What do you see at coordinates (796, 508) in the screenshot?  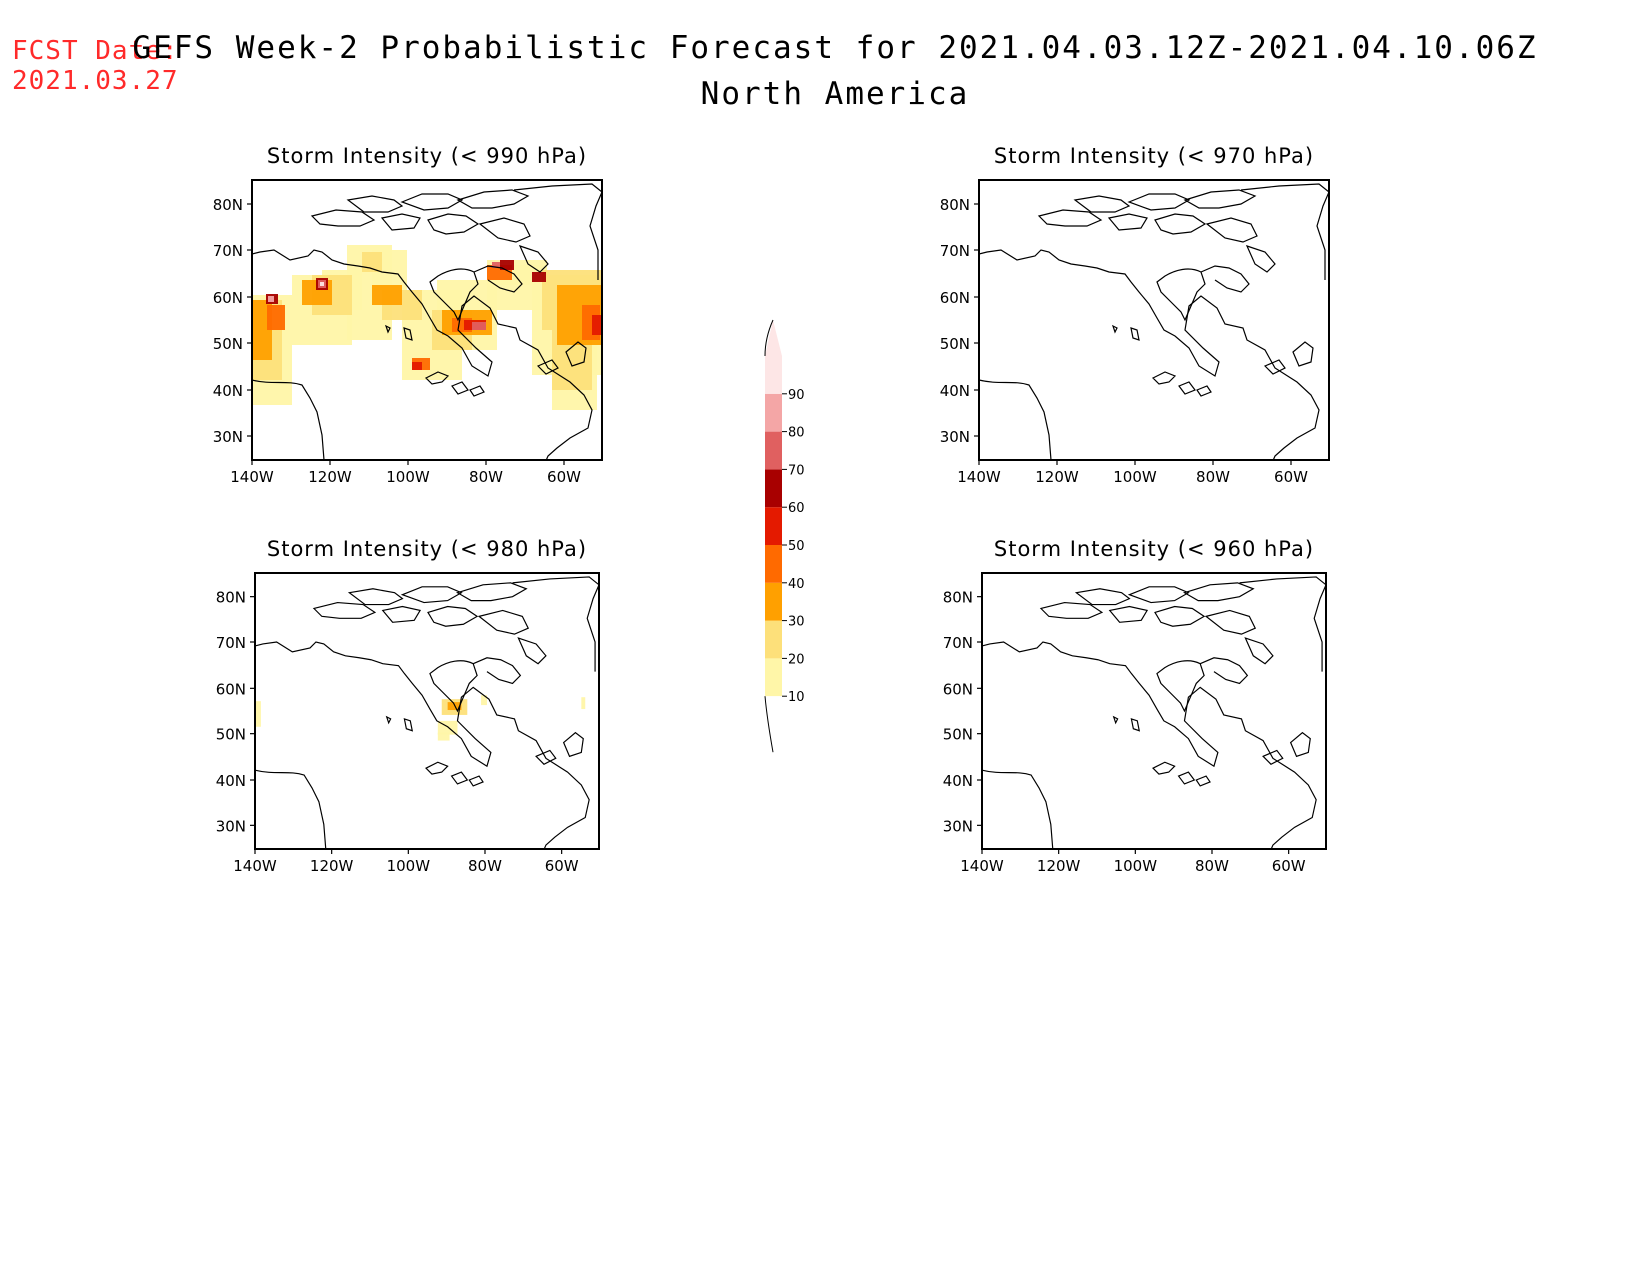 I see `colorbar-label: 60` at bounding box center [796, 508].